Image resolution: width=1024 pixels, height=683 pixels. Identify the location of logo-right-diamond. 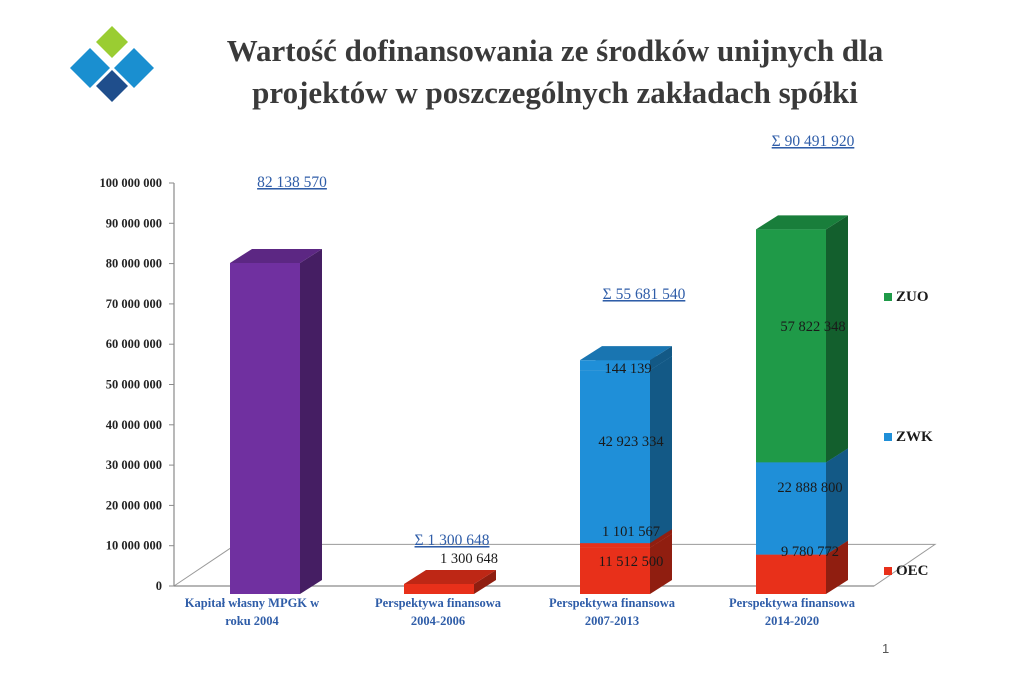
(134, 68).